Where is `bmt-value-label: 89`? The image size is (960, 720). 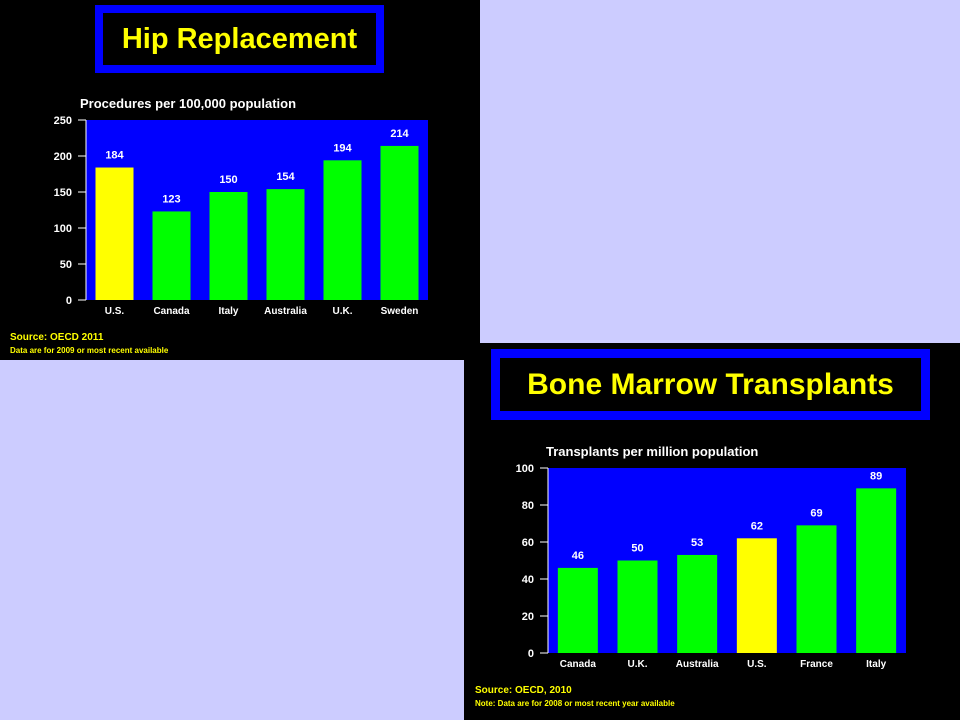 bmt-value-label: 89 is located at coordinates (876, 476).